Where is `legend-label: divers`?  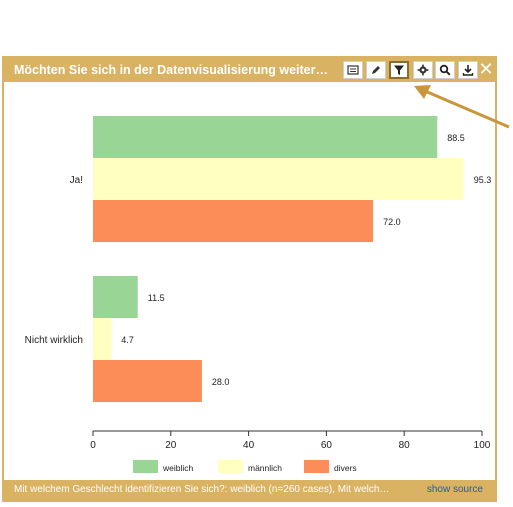
legend-label: divers is located at coordinates (345, 468).